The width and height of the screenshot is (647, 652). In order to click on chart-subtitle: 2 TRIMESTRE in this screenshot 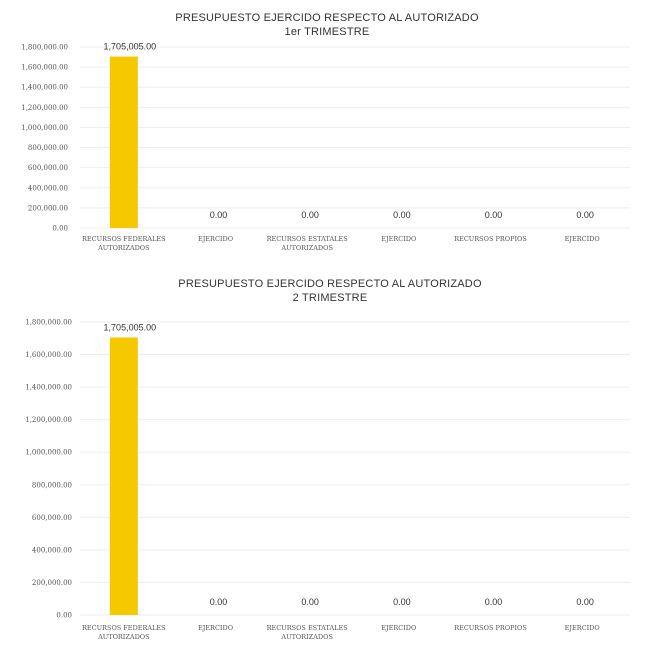, I will do `click(330, 298)`.